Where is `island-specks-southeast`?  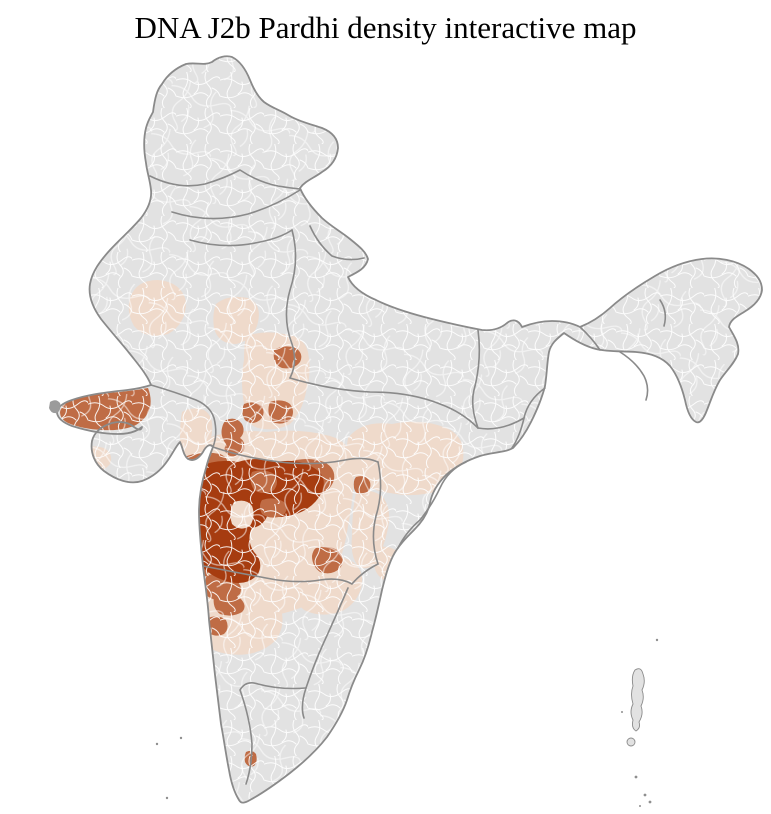
island-specks-southeast is located at coordinates (640, 722).